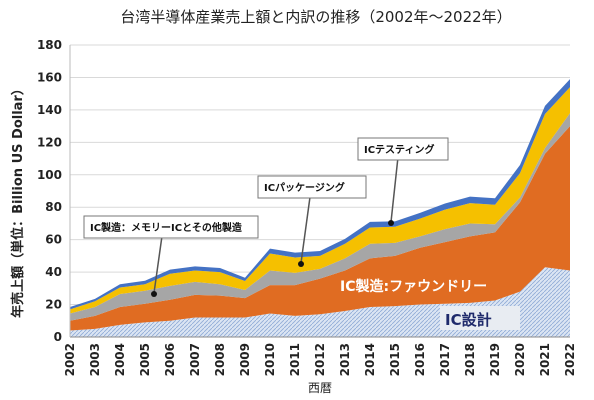 The width and height of the screenshot is (594, 400). Describe the element at coordinates (320, 388) in the screenshot. I see `x-axis-title: 西暦` at that location.